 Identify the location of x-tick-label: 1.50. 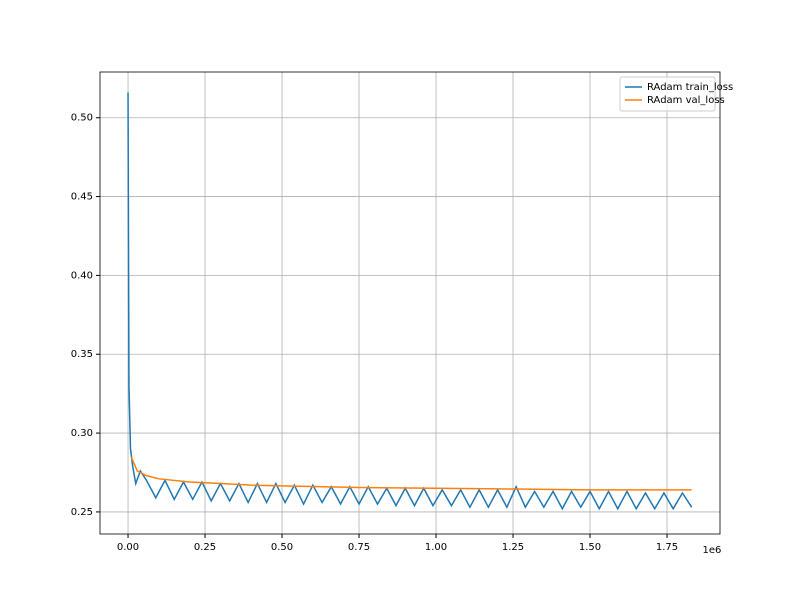
(590, 547).